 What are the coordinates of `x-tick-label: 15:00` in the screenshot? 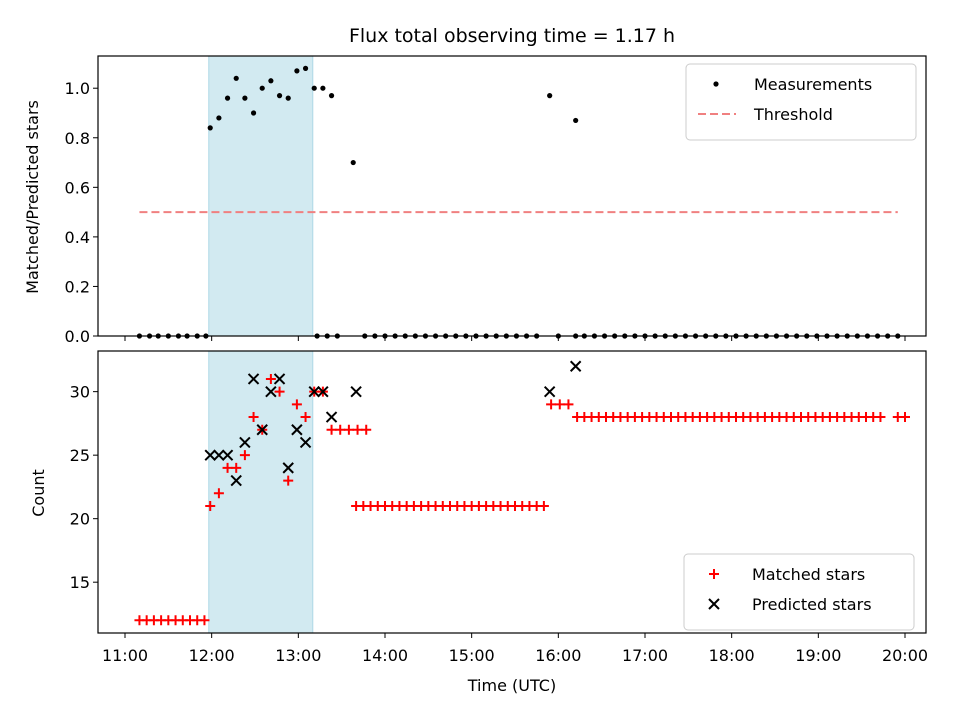 It's located at (472, 655).